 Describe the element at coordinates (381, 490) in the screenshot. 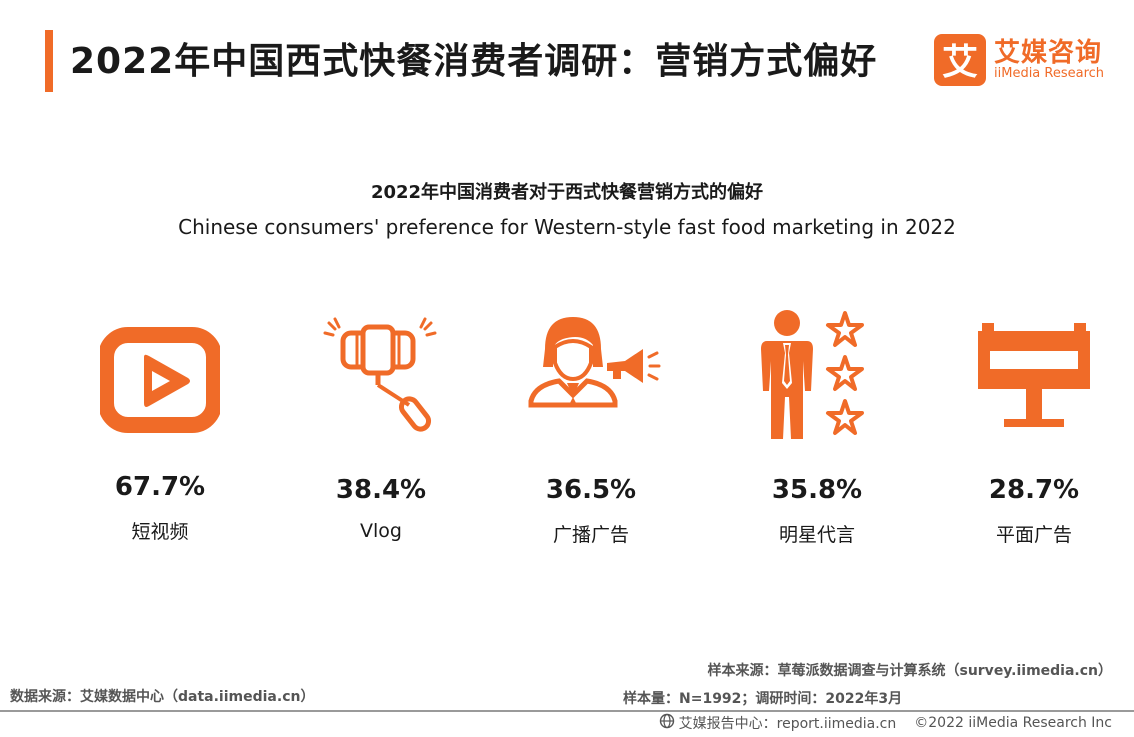

I see `value-label: 38.4%` at that location.